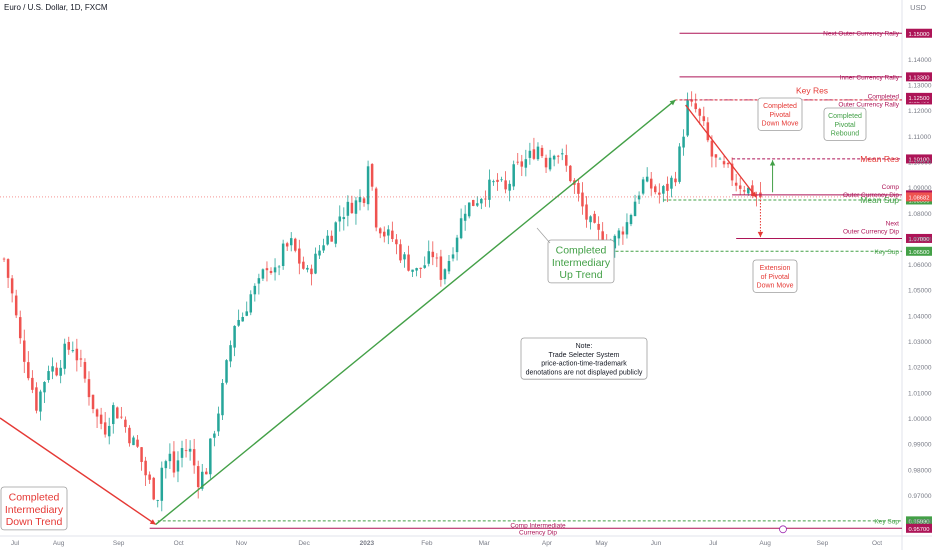 This screenshot has height=550, width=932. Describe the element at coordinates (920, 368) in the screenshot. I see `y-tick-label: 1.02000` at that location.